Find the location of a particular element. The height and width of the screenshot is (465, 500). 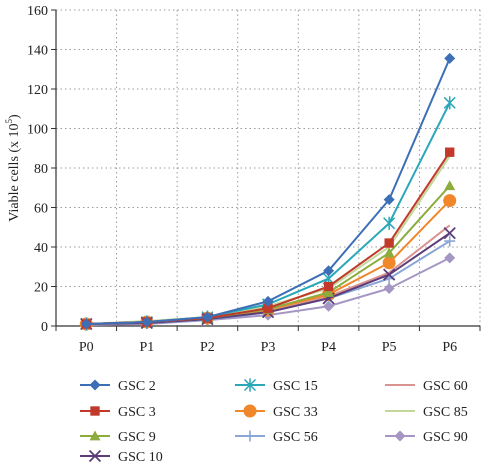

legend-item: GSC 60 is located at coordinates (426, 386).